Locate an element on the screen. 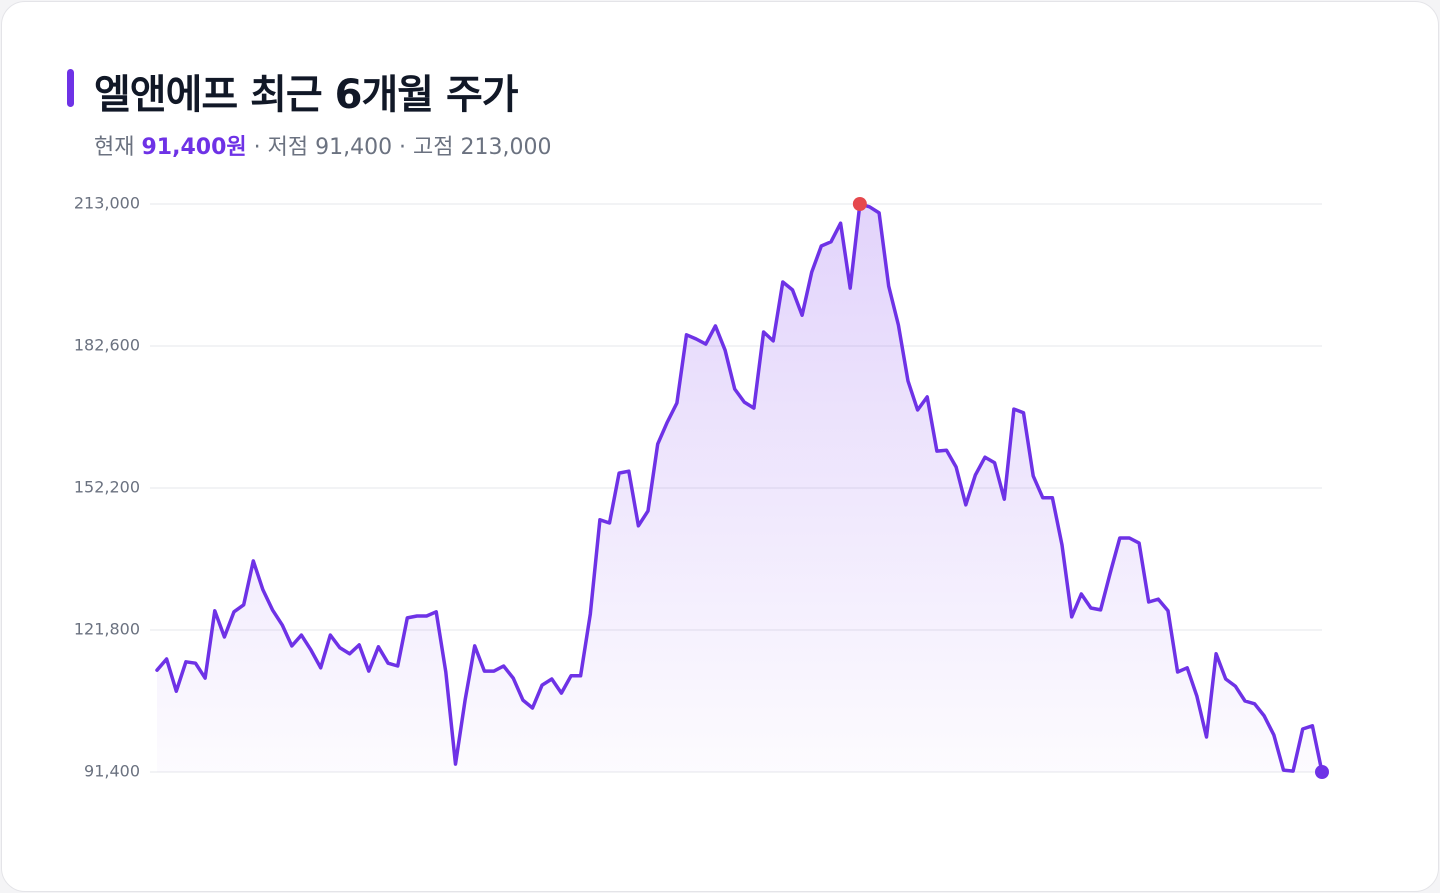  high-marker is located at coordinates (859, 204).